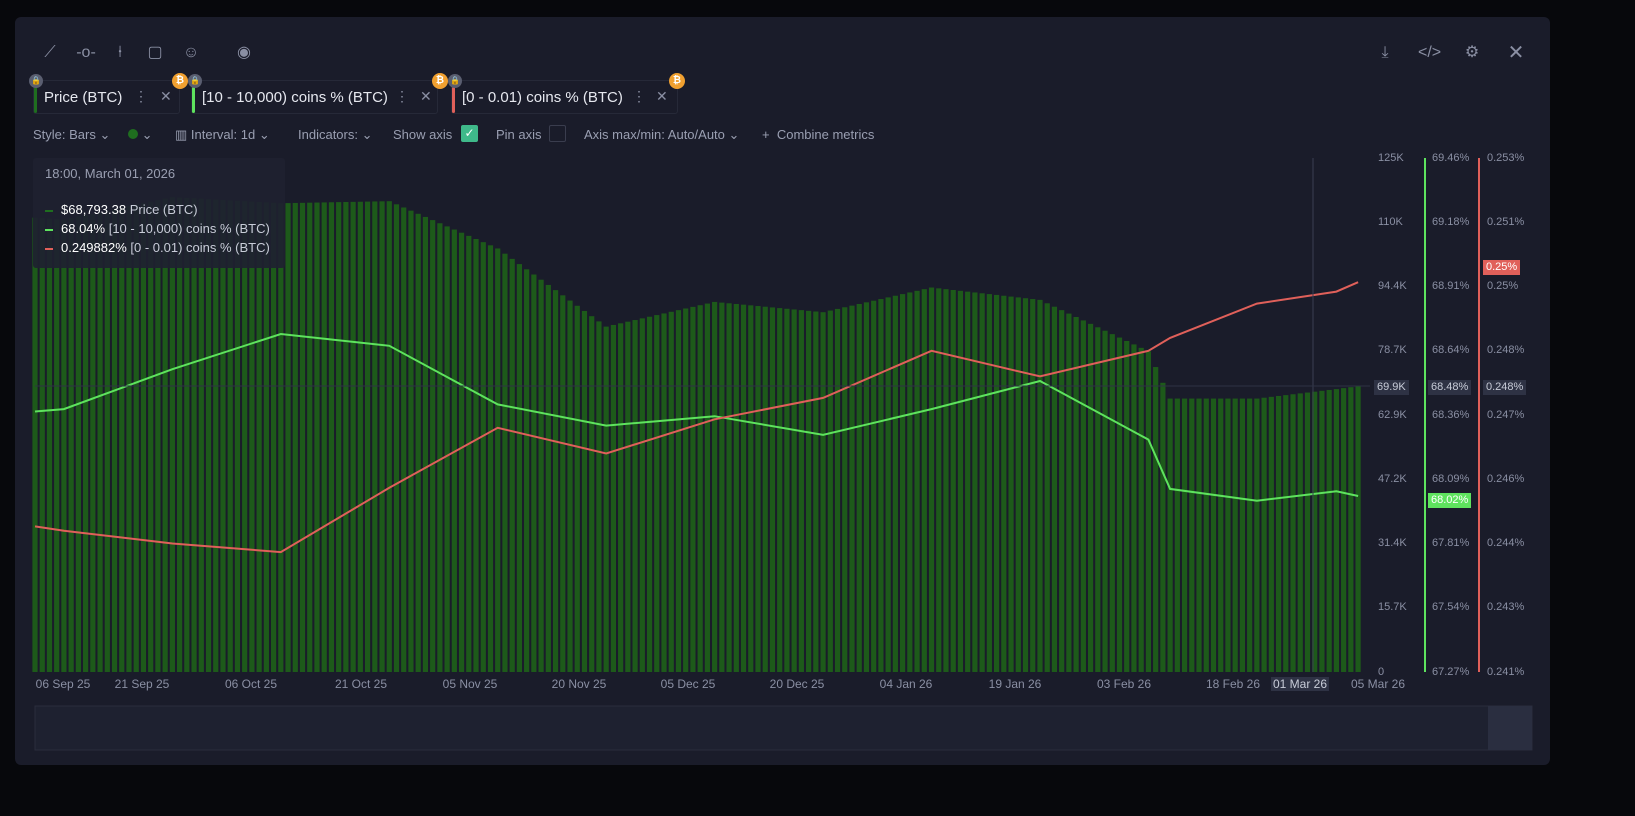 The image size is (1635, 816). Describe the element at coordinates (423, 134) in the screenshot. I see `show-axis-label: Show axis` at that location.